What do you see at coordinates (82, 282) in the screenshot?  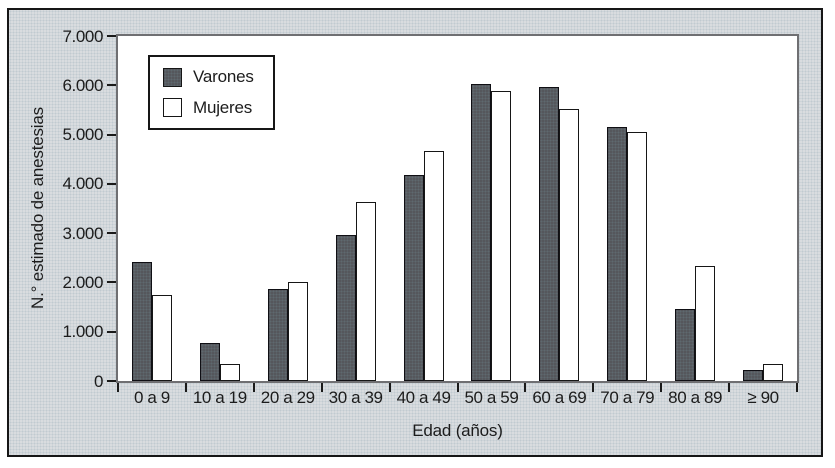 I see `y-tick-label: 2.000` at bounding box center [82, 282].